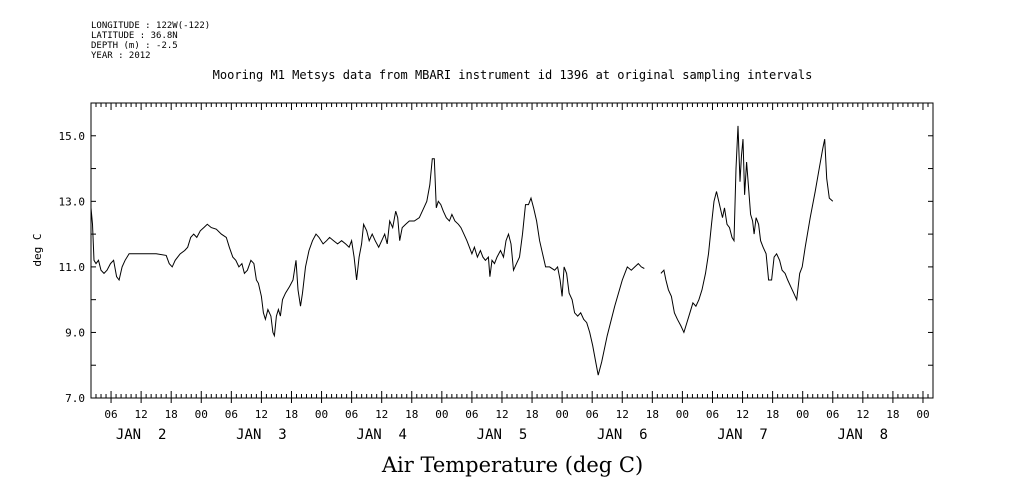 Image resolution: width=1009 pixels, height=504 pixels. What do you see at coordinates (75, 398) in the screenshot?
I see `y-tick-label: 7.0` at bounding box center [75, 398].